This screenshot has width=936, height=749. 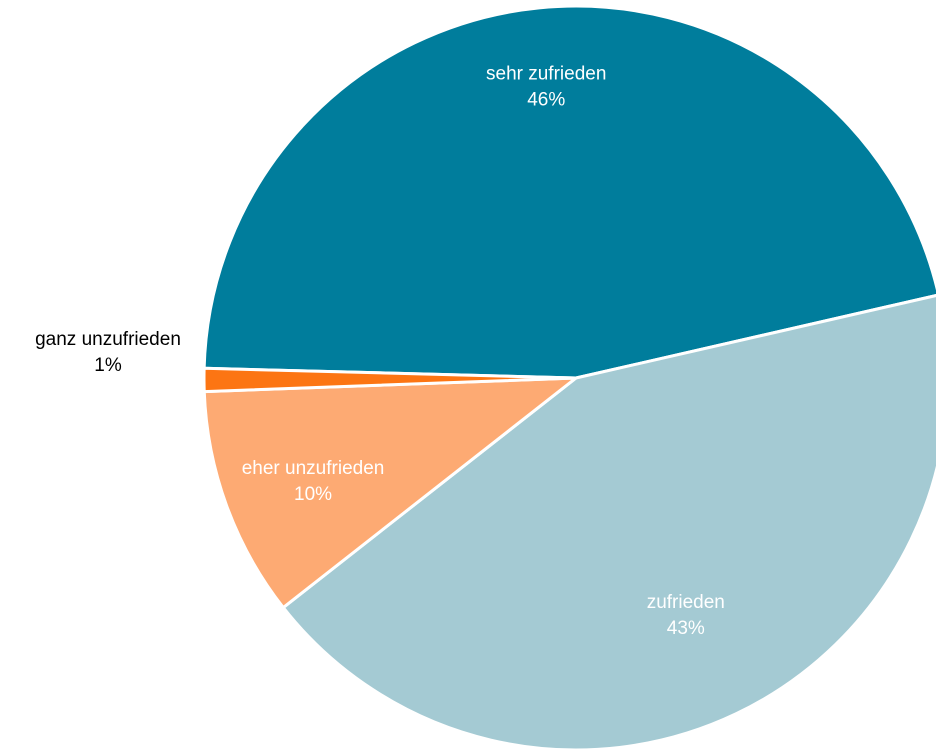 What do you see at coordinates (546, 73) in the screenshot?
I see `slice-category-label: sehr zufrieden` at bounding box center [546, 73].